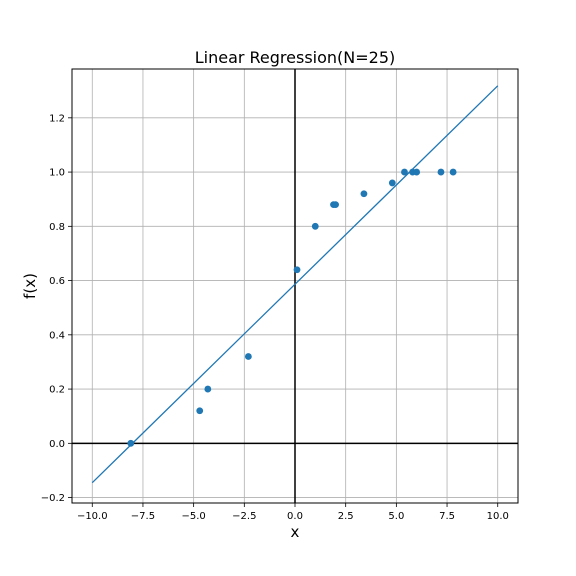 Image resolution: width=576 pixels, height=576 pixels. Describe the element at coordinates (447, 516) in the screenshot. I see `x-tick-label-7: 7.5` at that location.